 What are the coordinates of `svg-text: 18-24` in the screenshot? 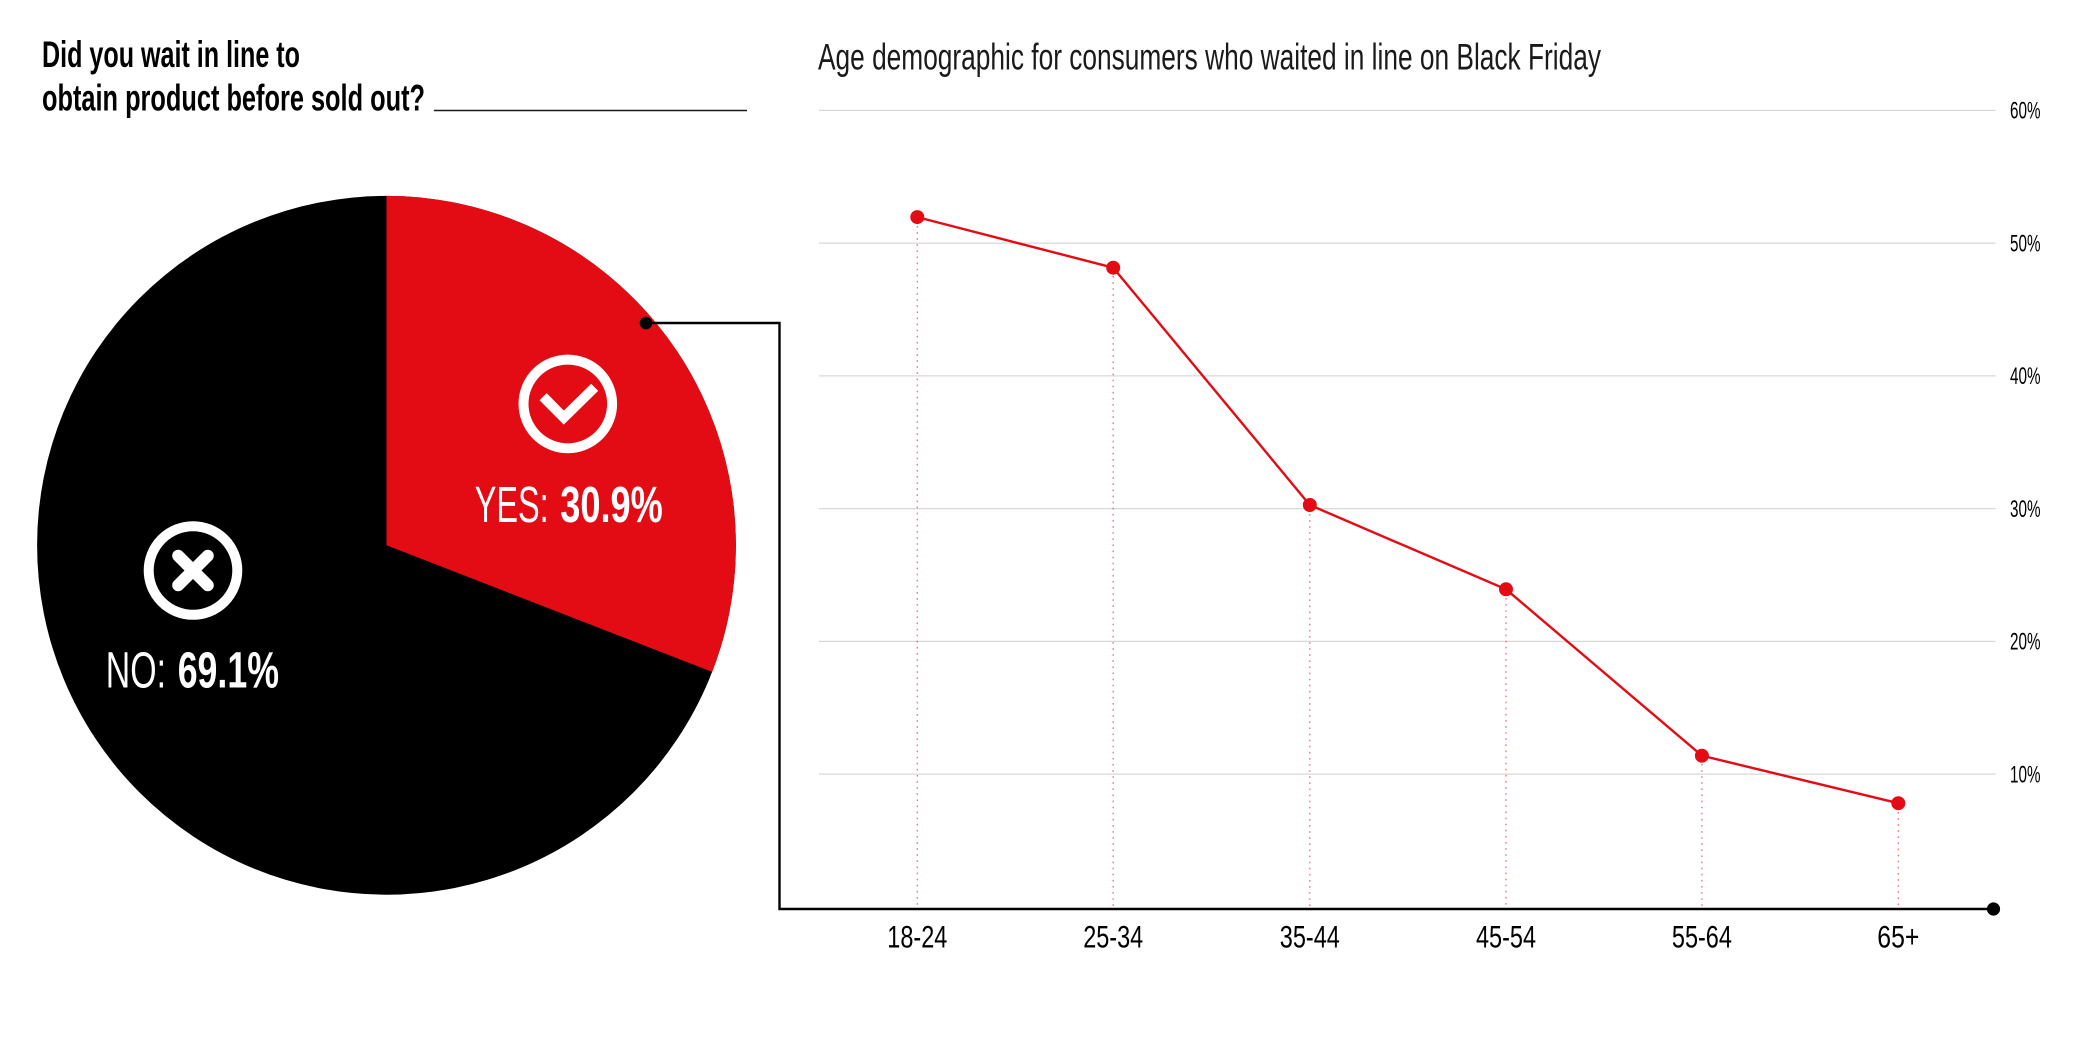 It's located at (917, 937).